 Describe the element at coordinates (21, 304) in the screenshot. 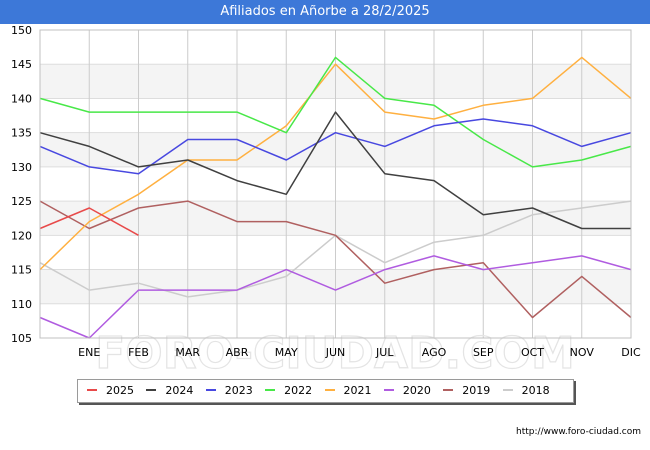

I see `y-tick-label: 110` at that location.